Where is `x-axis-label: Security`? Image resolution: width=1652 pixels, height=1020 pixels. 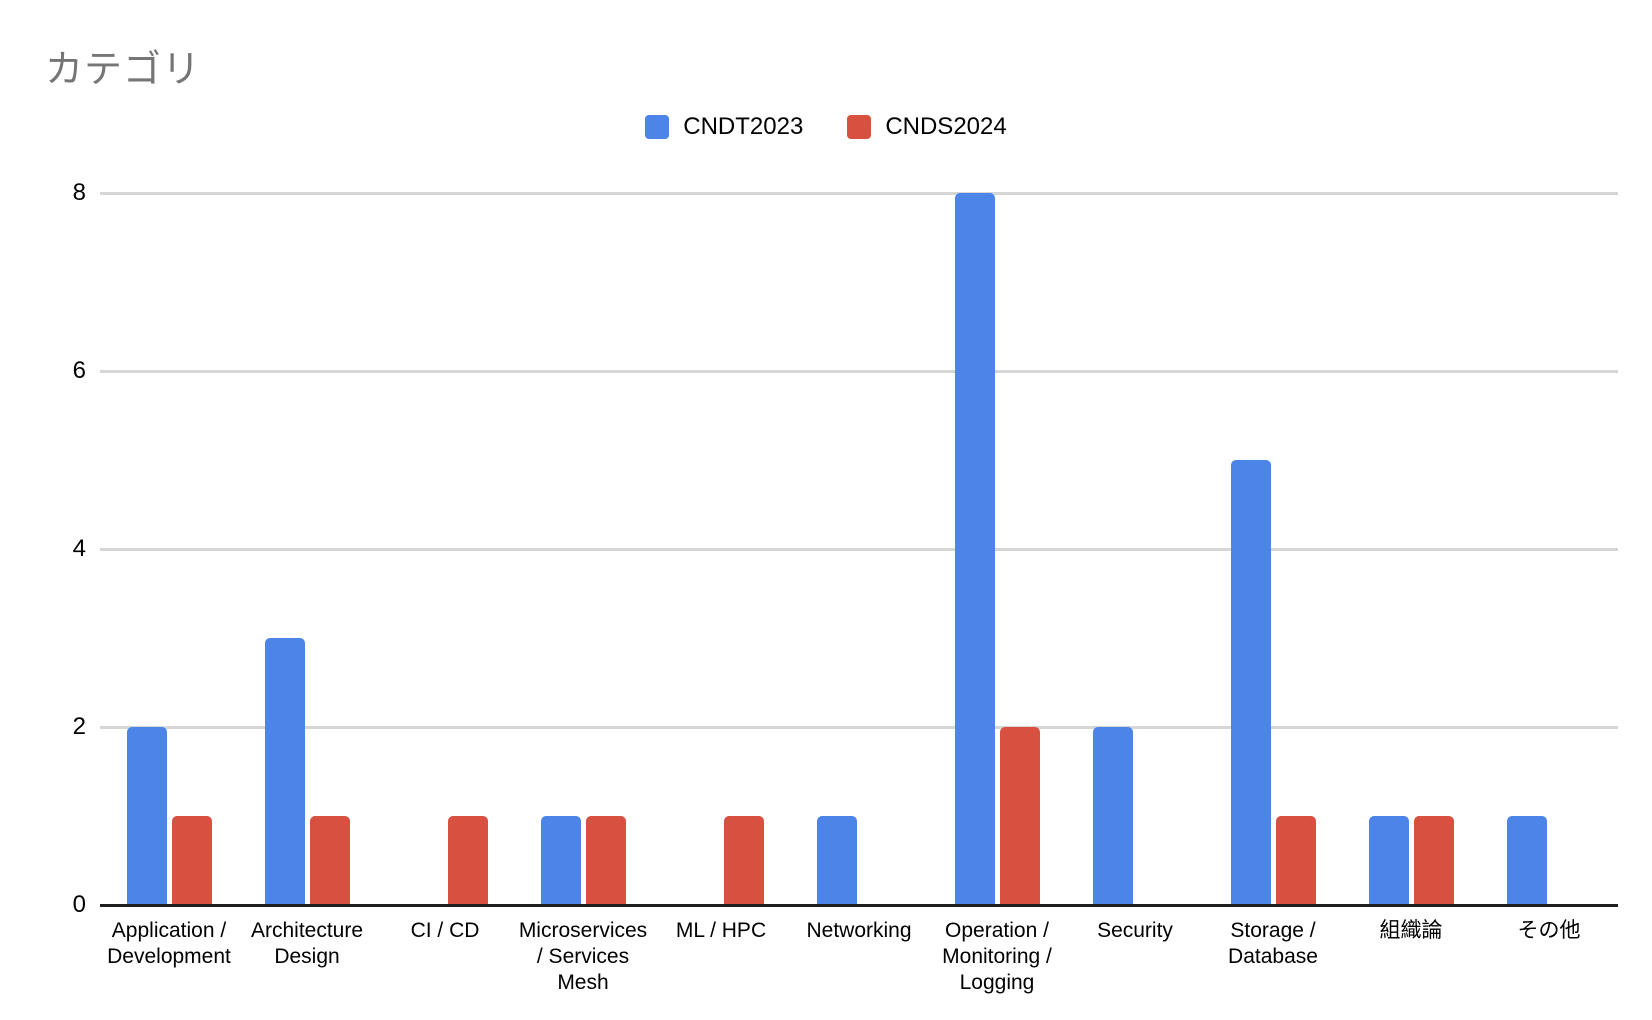 x-axis-label: Security is located at coordinates (1135, 930).